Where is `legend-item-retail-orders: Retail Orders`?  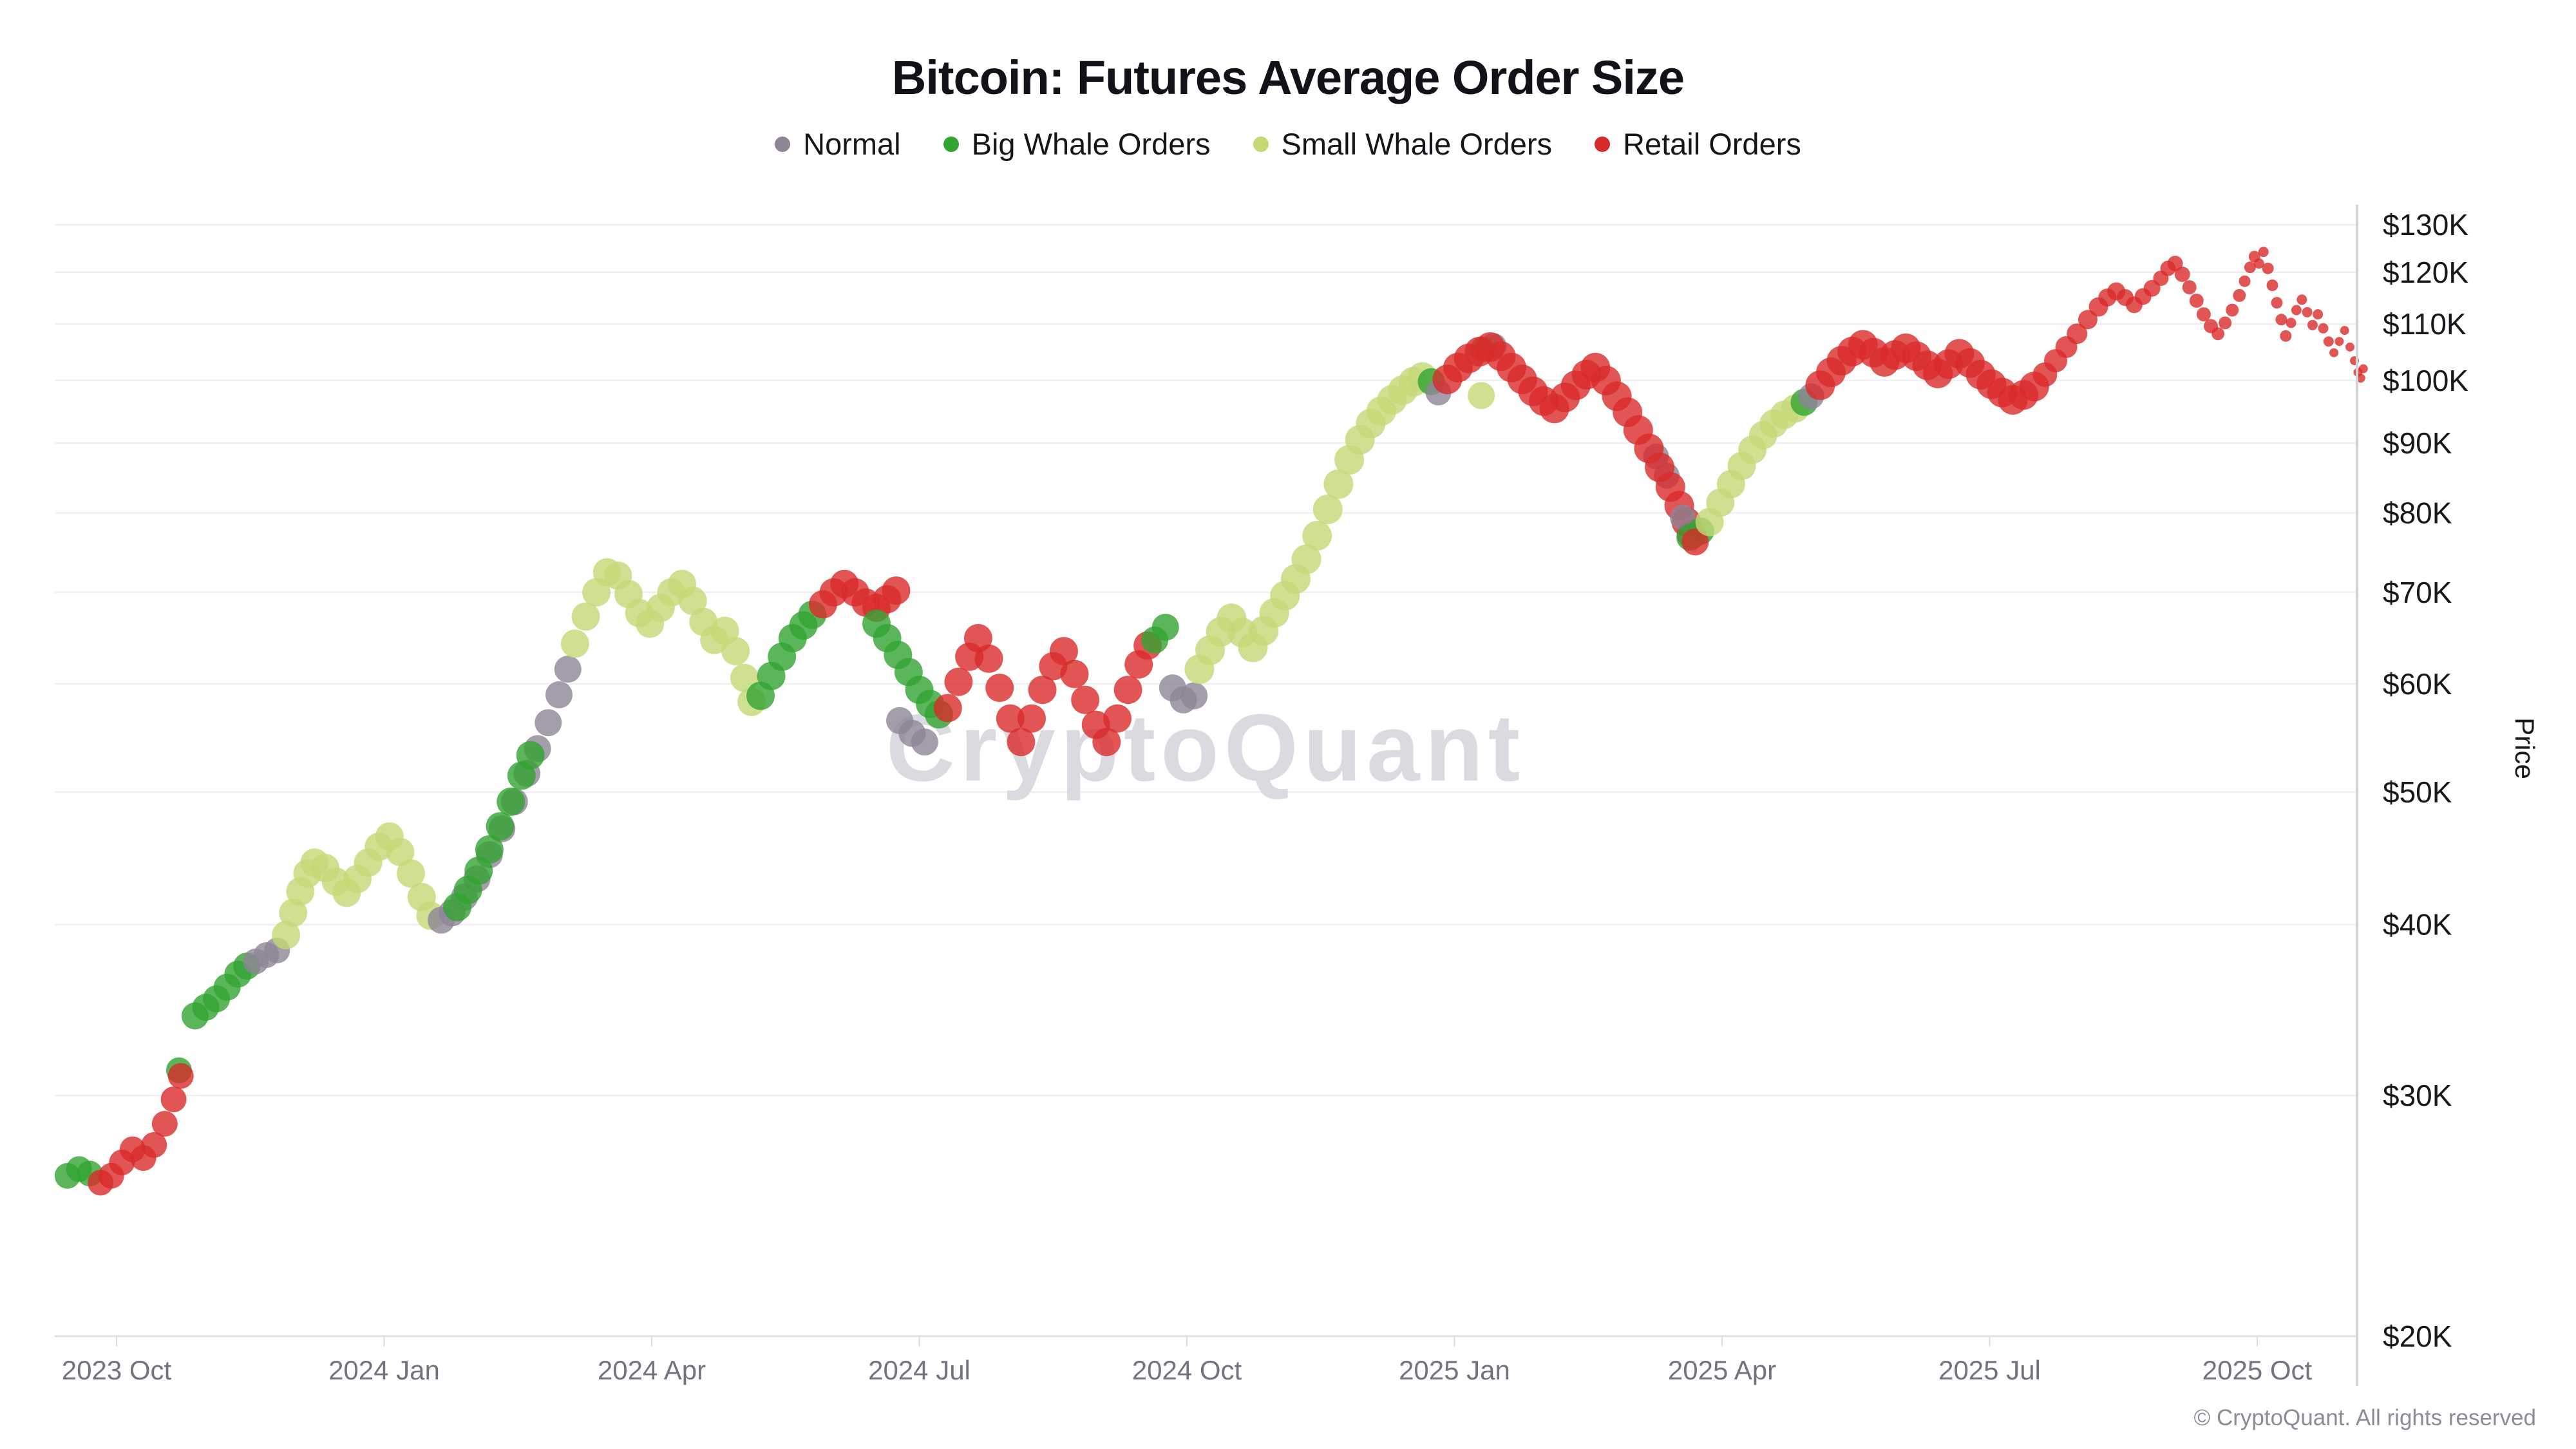
legend-item-retail-orders: Retail Orders is located at coordinates (1698, 144).